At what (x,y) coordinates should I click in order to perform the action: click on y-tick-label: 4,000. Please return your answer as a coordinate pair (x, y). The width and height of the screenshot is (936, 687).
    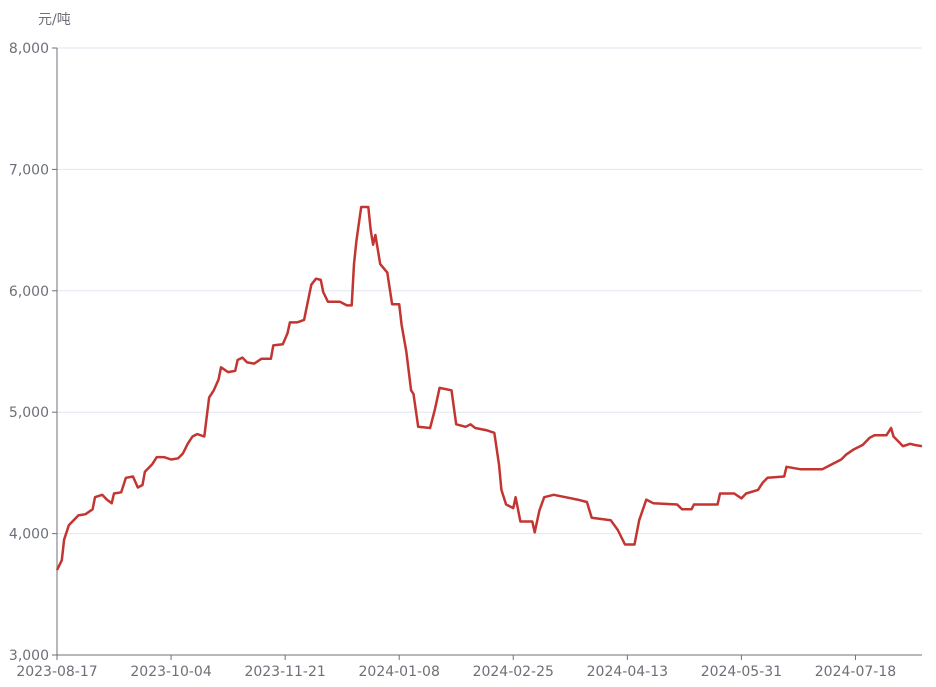
    Looking at the image, I should click on (29, 535).